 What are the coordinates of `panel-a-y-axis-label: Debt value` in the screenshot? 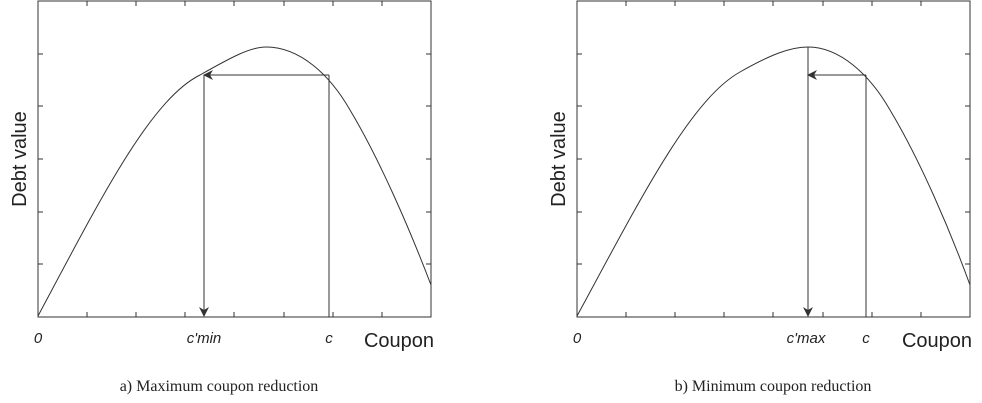 It's located at (20, 159).